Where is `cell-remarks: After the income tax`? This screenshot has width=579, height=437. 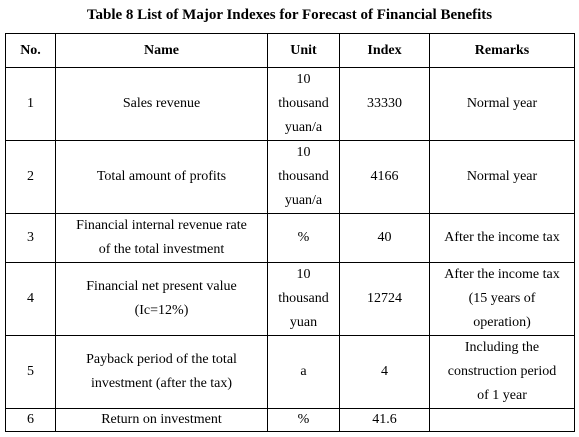 cell-remarks: After the income tax is located at coordinates (502, 238).